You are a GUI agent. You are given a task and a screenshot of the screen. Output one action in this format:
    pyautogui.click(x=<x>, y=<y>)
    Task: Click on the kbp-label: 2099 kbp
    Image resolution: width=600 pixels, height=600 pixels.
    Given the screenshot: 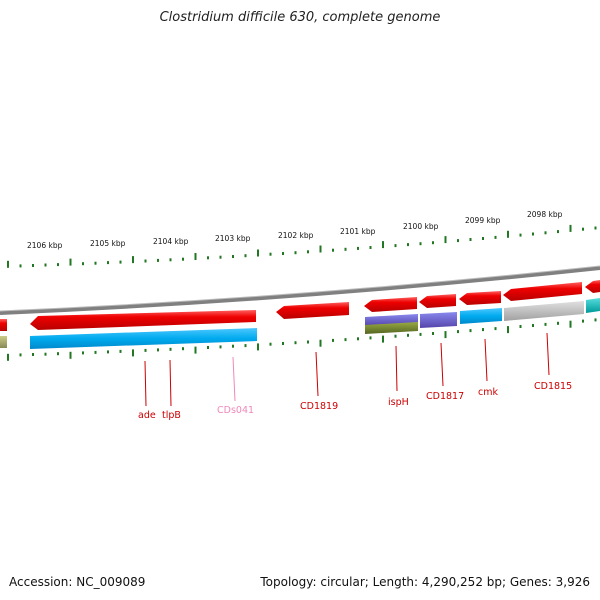 What is the action you would take?
    pyautogui.click(x=483, y=220)
    